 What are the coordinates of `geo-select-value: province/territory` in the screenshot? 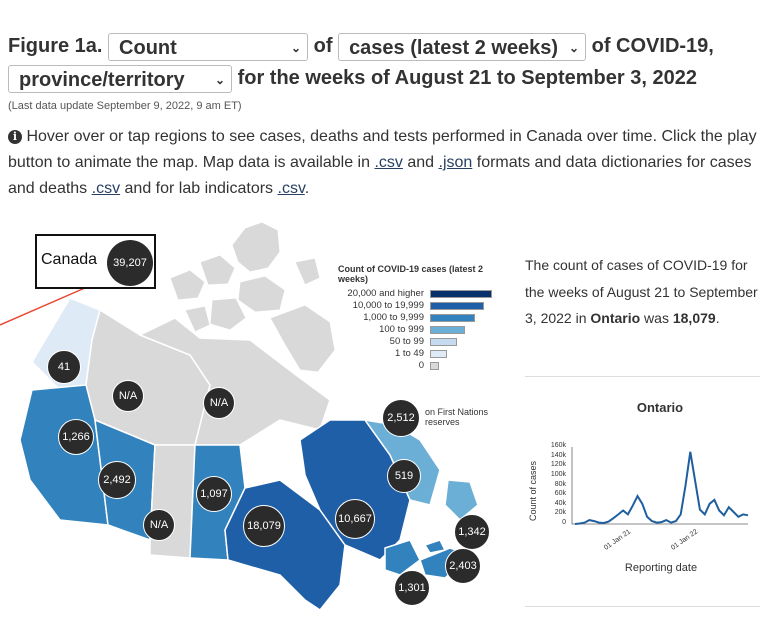 It's located at (102, 79).